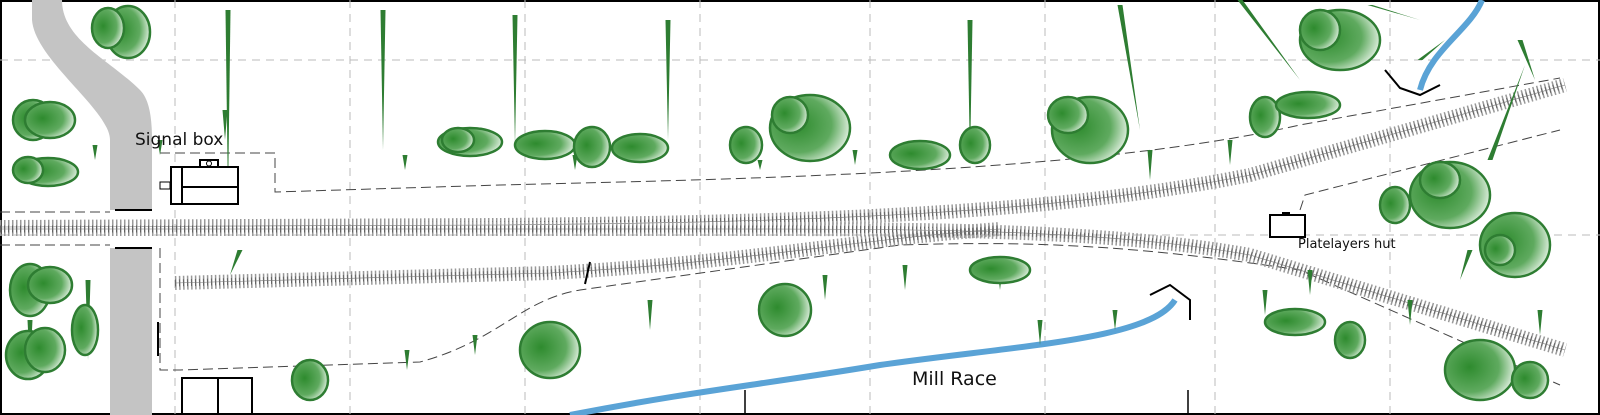  Describe the element at coordinates (1170, 301) in the screenshot. I see `bridge-lower` at that location.